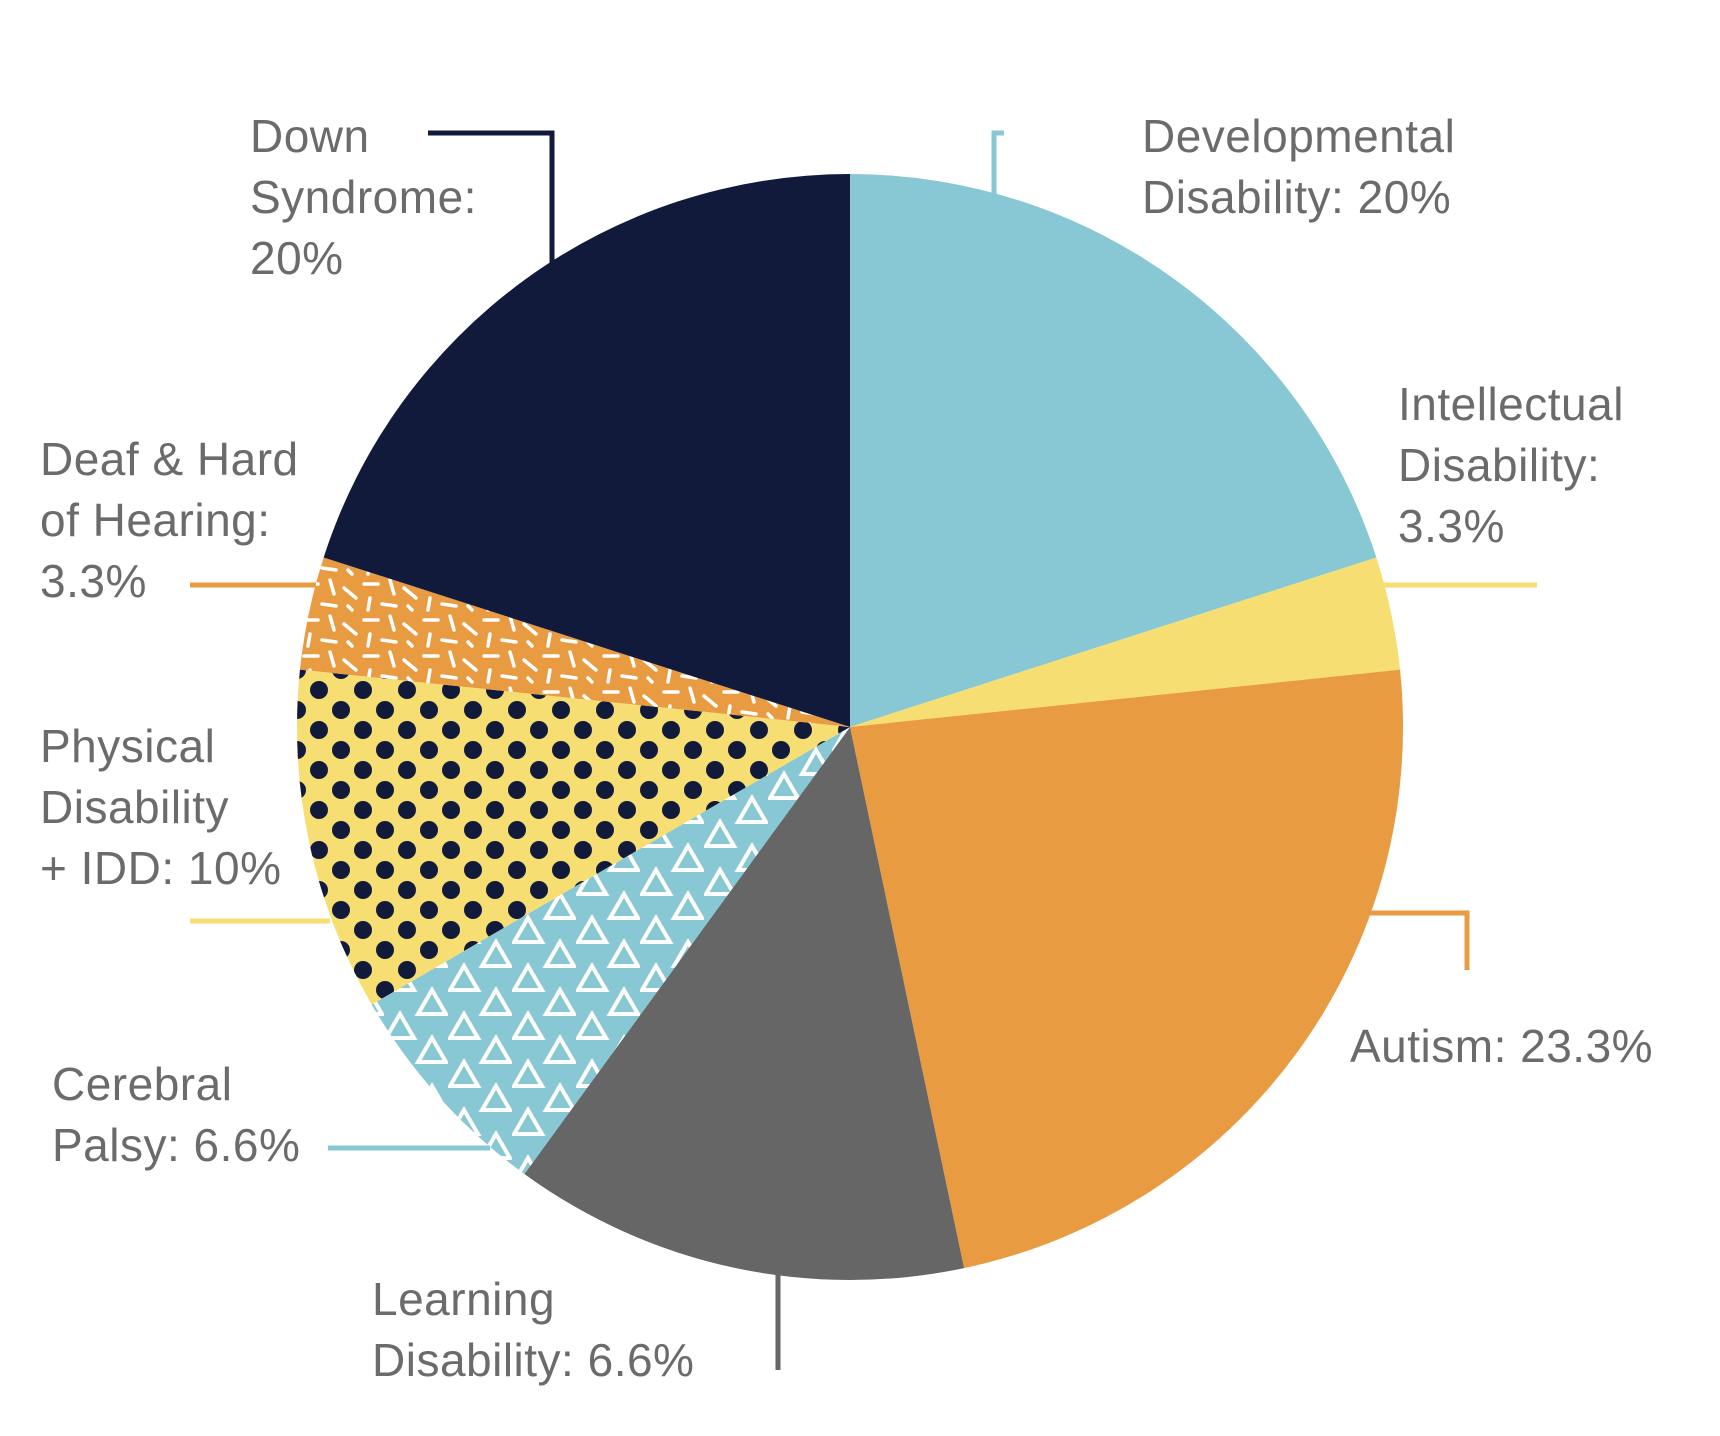 The image size is (1720, 1436). I want to click on slice-learning-disability, so click(744, 1004).